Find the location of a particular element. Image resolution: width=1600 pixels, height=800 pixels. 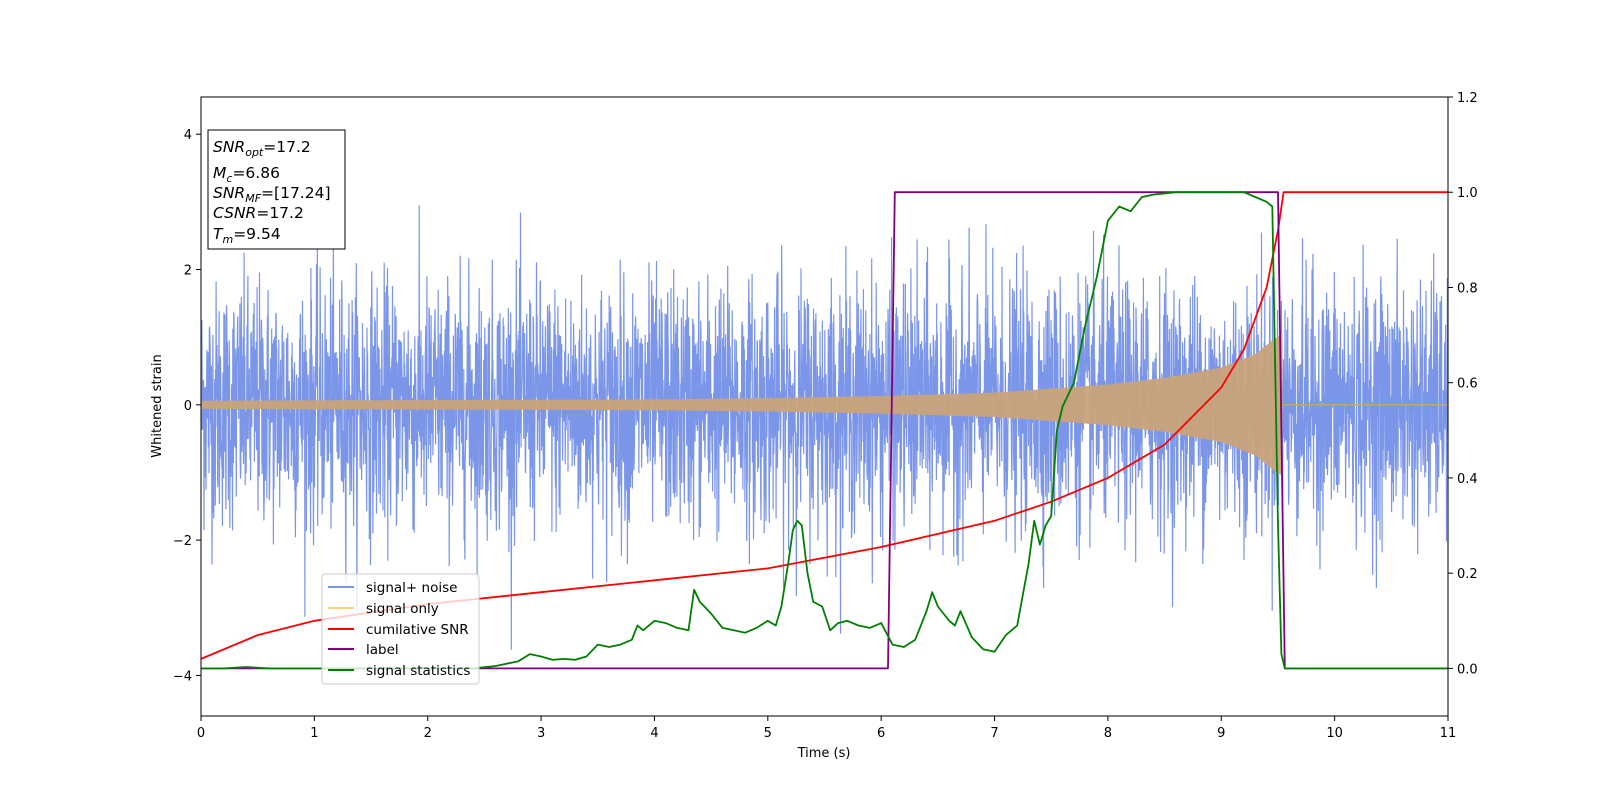

x-tick-label: 4 is located at coordinates (654, 733).